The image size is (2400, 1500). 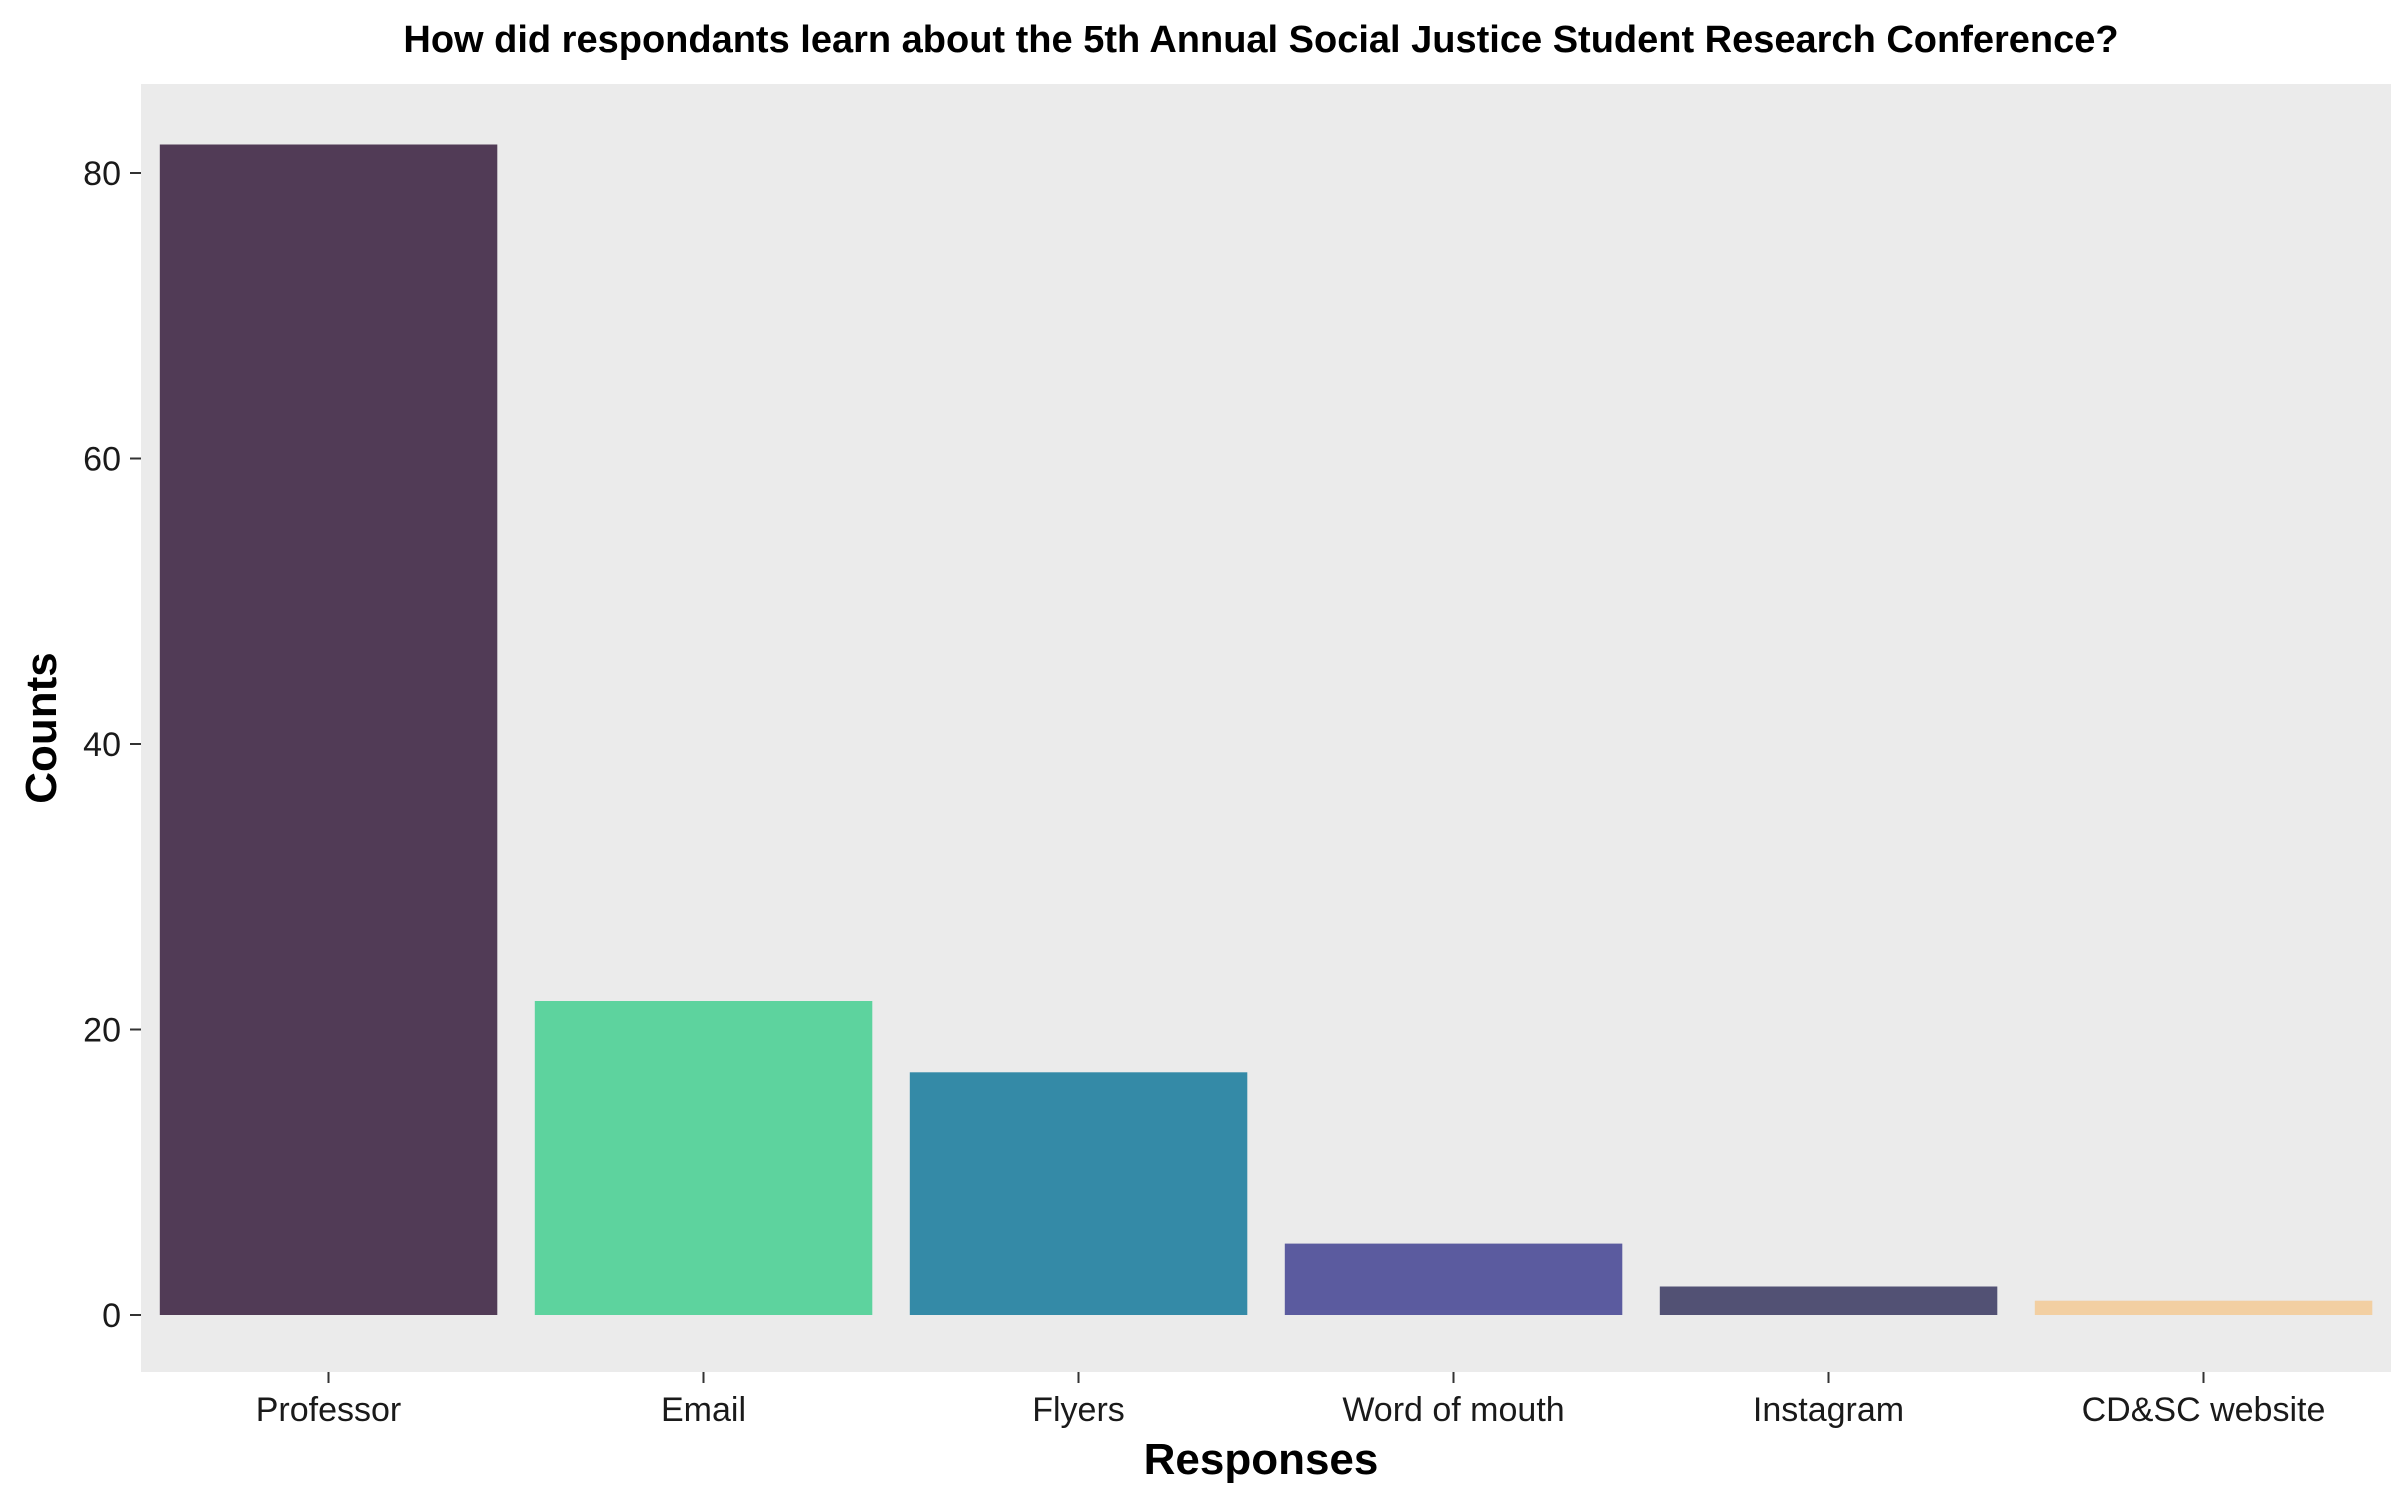 I want to click on y-tick-label-80: 80, so click(x=102, y=174).